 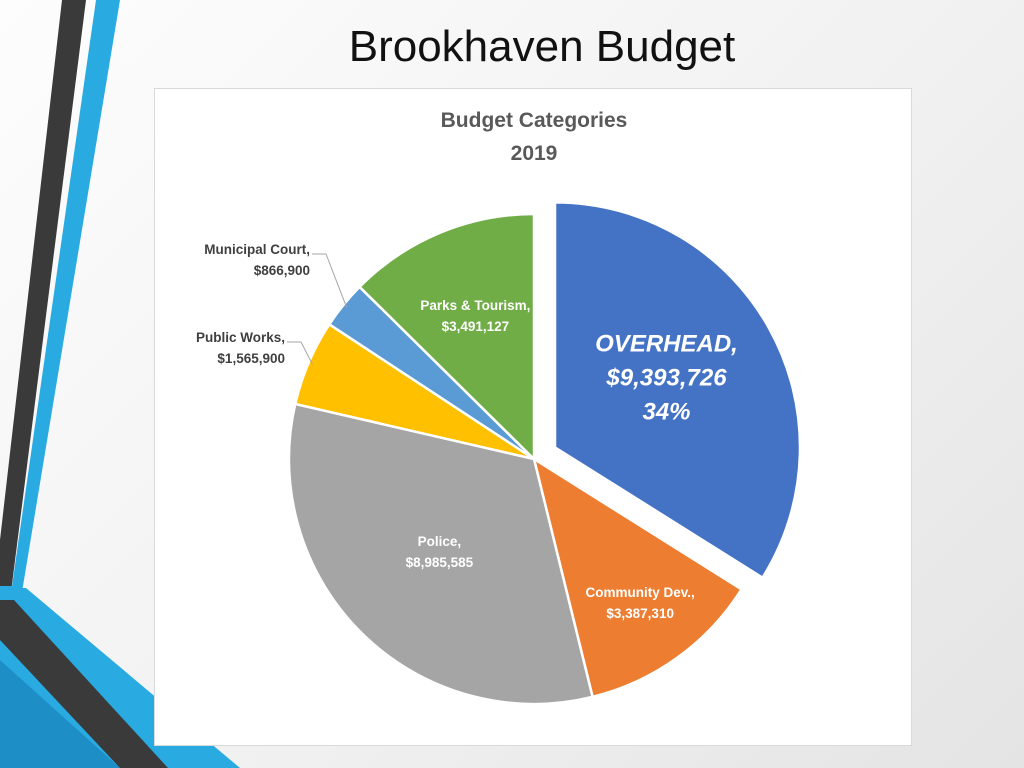 I want to click on chart-title: Budget Categories, so click(x=534, y=120).